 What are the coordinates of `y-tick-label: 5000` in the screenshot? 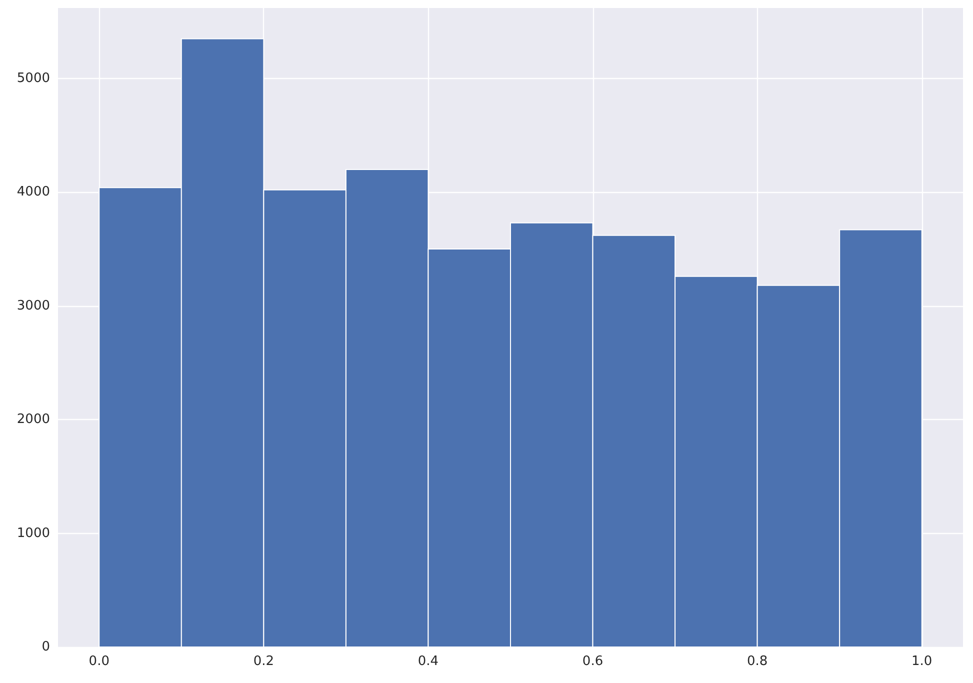 It's located at (33, 78).